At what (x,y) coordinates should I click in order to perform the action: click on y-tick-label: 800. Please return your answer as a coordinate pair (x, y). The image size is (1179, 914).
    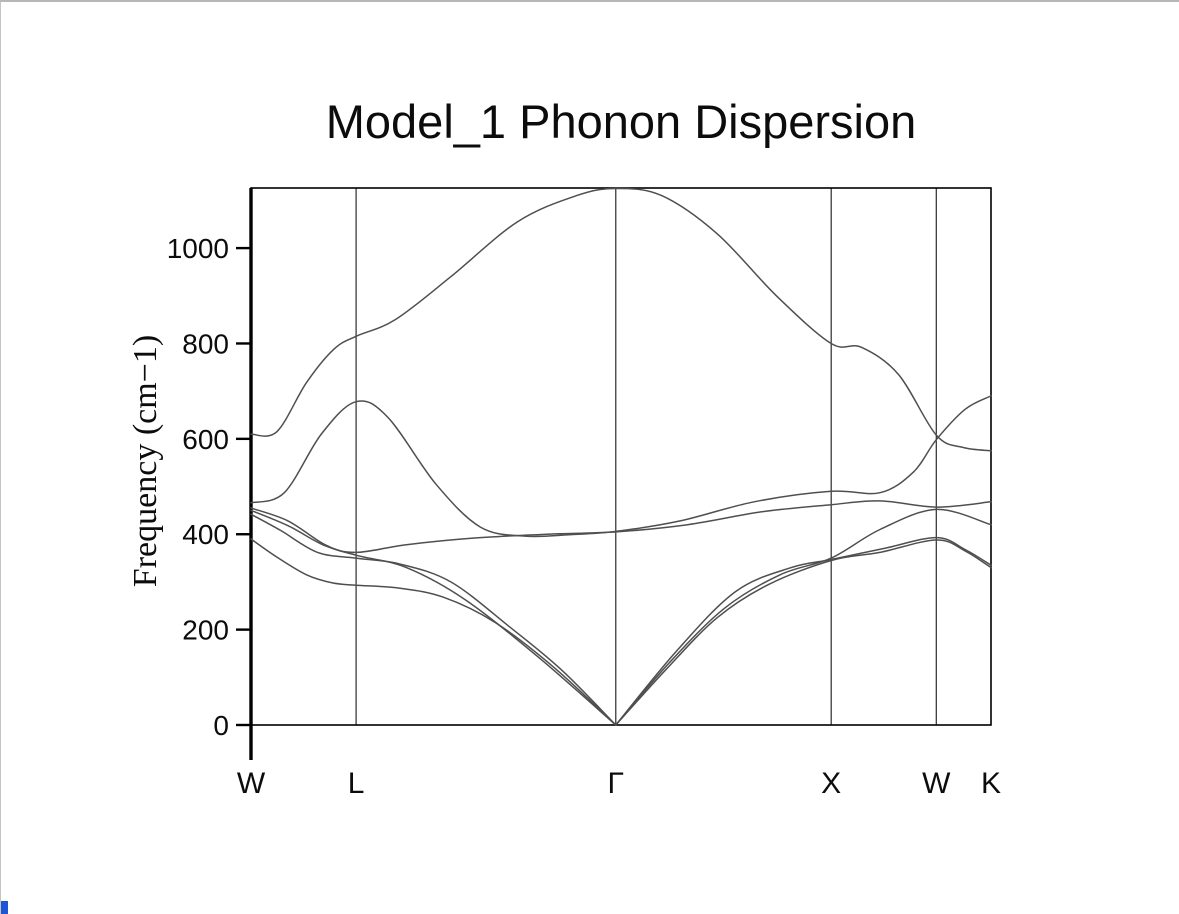
    Looking at the image, I should click on (205, 343).